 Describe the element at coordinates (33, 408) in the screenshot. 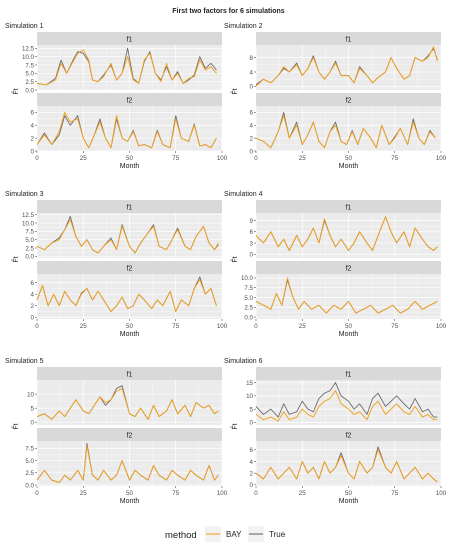

I see `y-tick-label: 5` at that location.